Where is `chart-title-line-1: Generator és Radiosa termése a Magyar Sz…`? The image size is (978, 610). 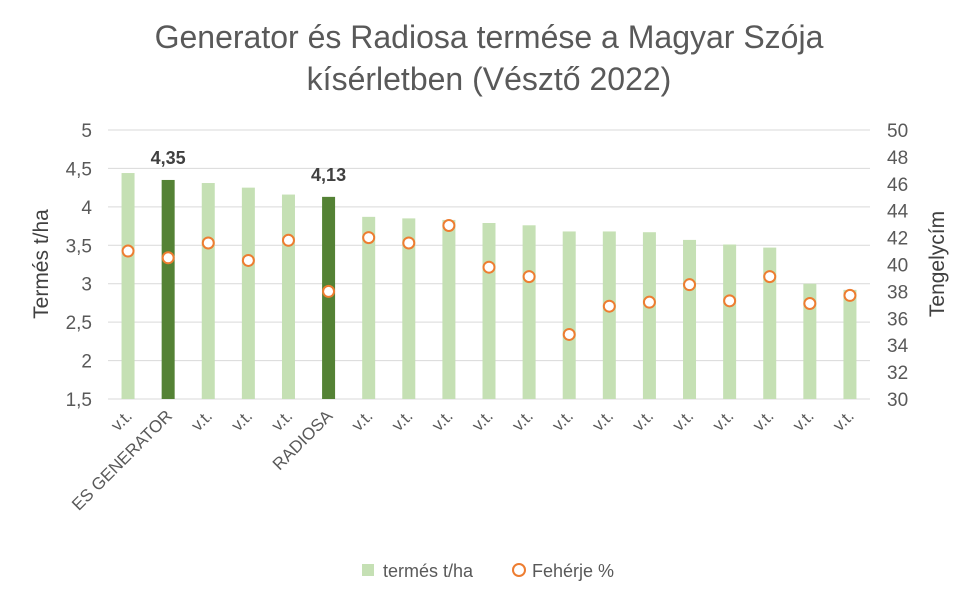 chart-title-line-1: Generator és Radiosa termése a Magyar Sz… is located at coordinates (489, 37).